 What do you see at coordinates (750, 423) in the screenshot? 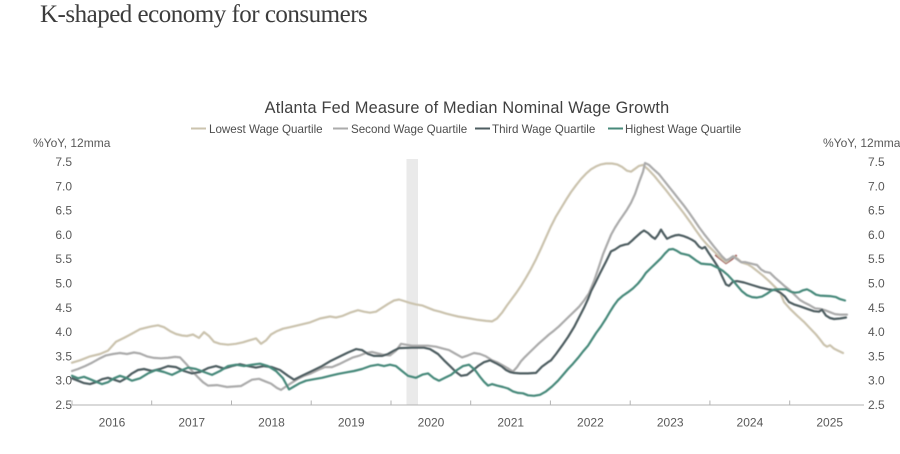
I see `svg-text: 2024` at bounding box center [750, 423].